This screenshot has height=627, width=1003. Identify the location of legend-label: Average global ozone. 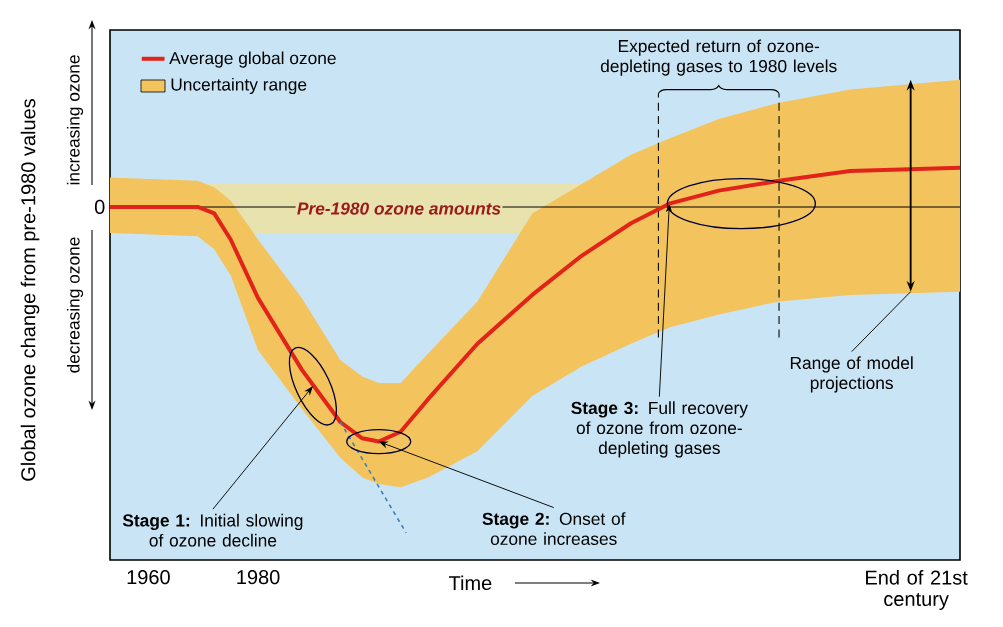
(252, 59).